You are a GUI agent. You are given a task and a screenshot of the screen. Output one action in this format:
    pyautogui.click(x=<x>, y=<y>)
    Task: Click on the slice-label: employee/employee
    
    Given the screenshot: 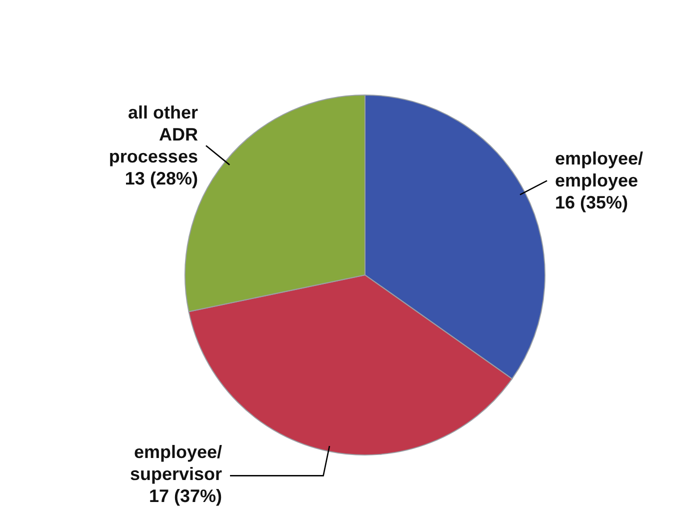 What is the action you would take?
    pyautogui.click(x=599, y=169)
    